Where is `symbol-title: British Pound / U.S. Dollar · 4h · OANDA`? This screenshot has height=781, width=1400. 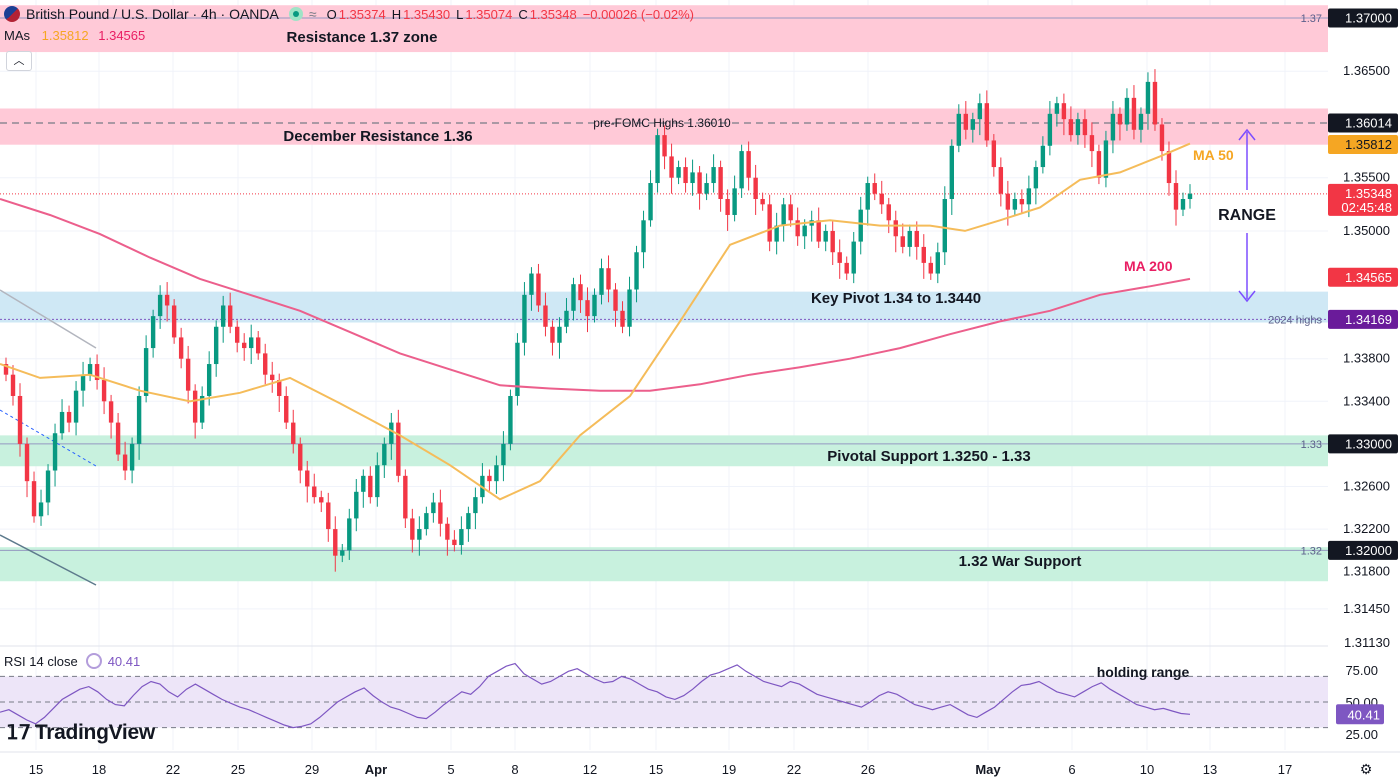 symbol-title: British Pound / U.S. Dollar · 4h · OANDA is located at coordinates (152, 14).